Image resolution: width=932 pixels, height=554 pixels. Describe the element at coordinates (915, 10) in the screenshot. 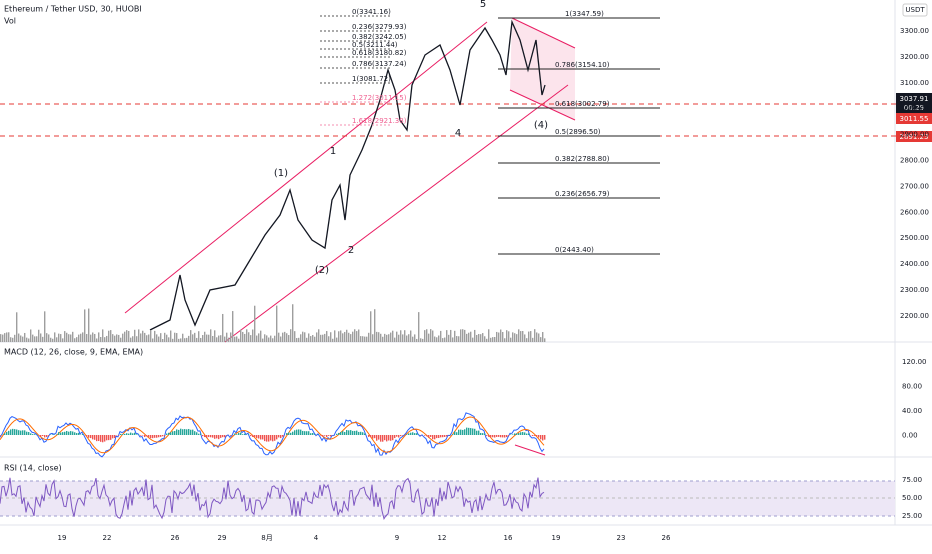

I see `currency: USDT` at that location.